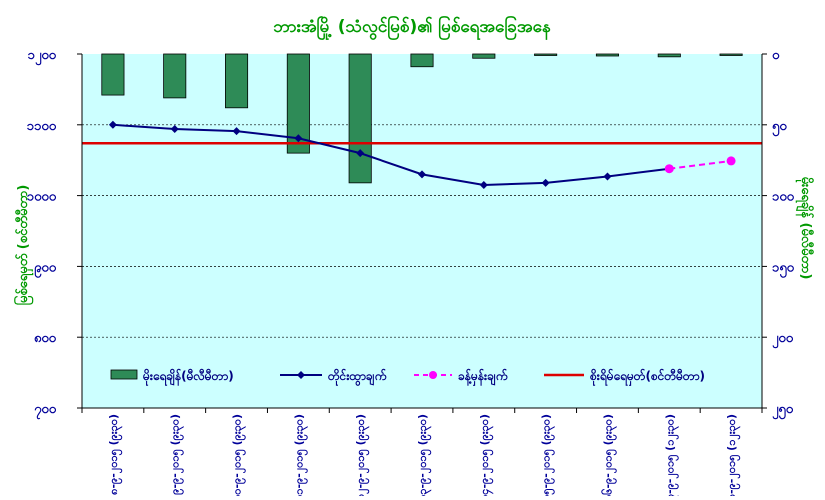  Describe the element at coordinates (671, 455) in the screenshot. I see `x-tick-label: ၁၇-၉-၂၀၁၅ (၁၂း၃၀)` at that location.